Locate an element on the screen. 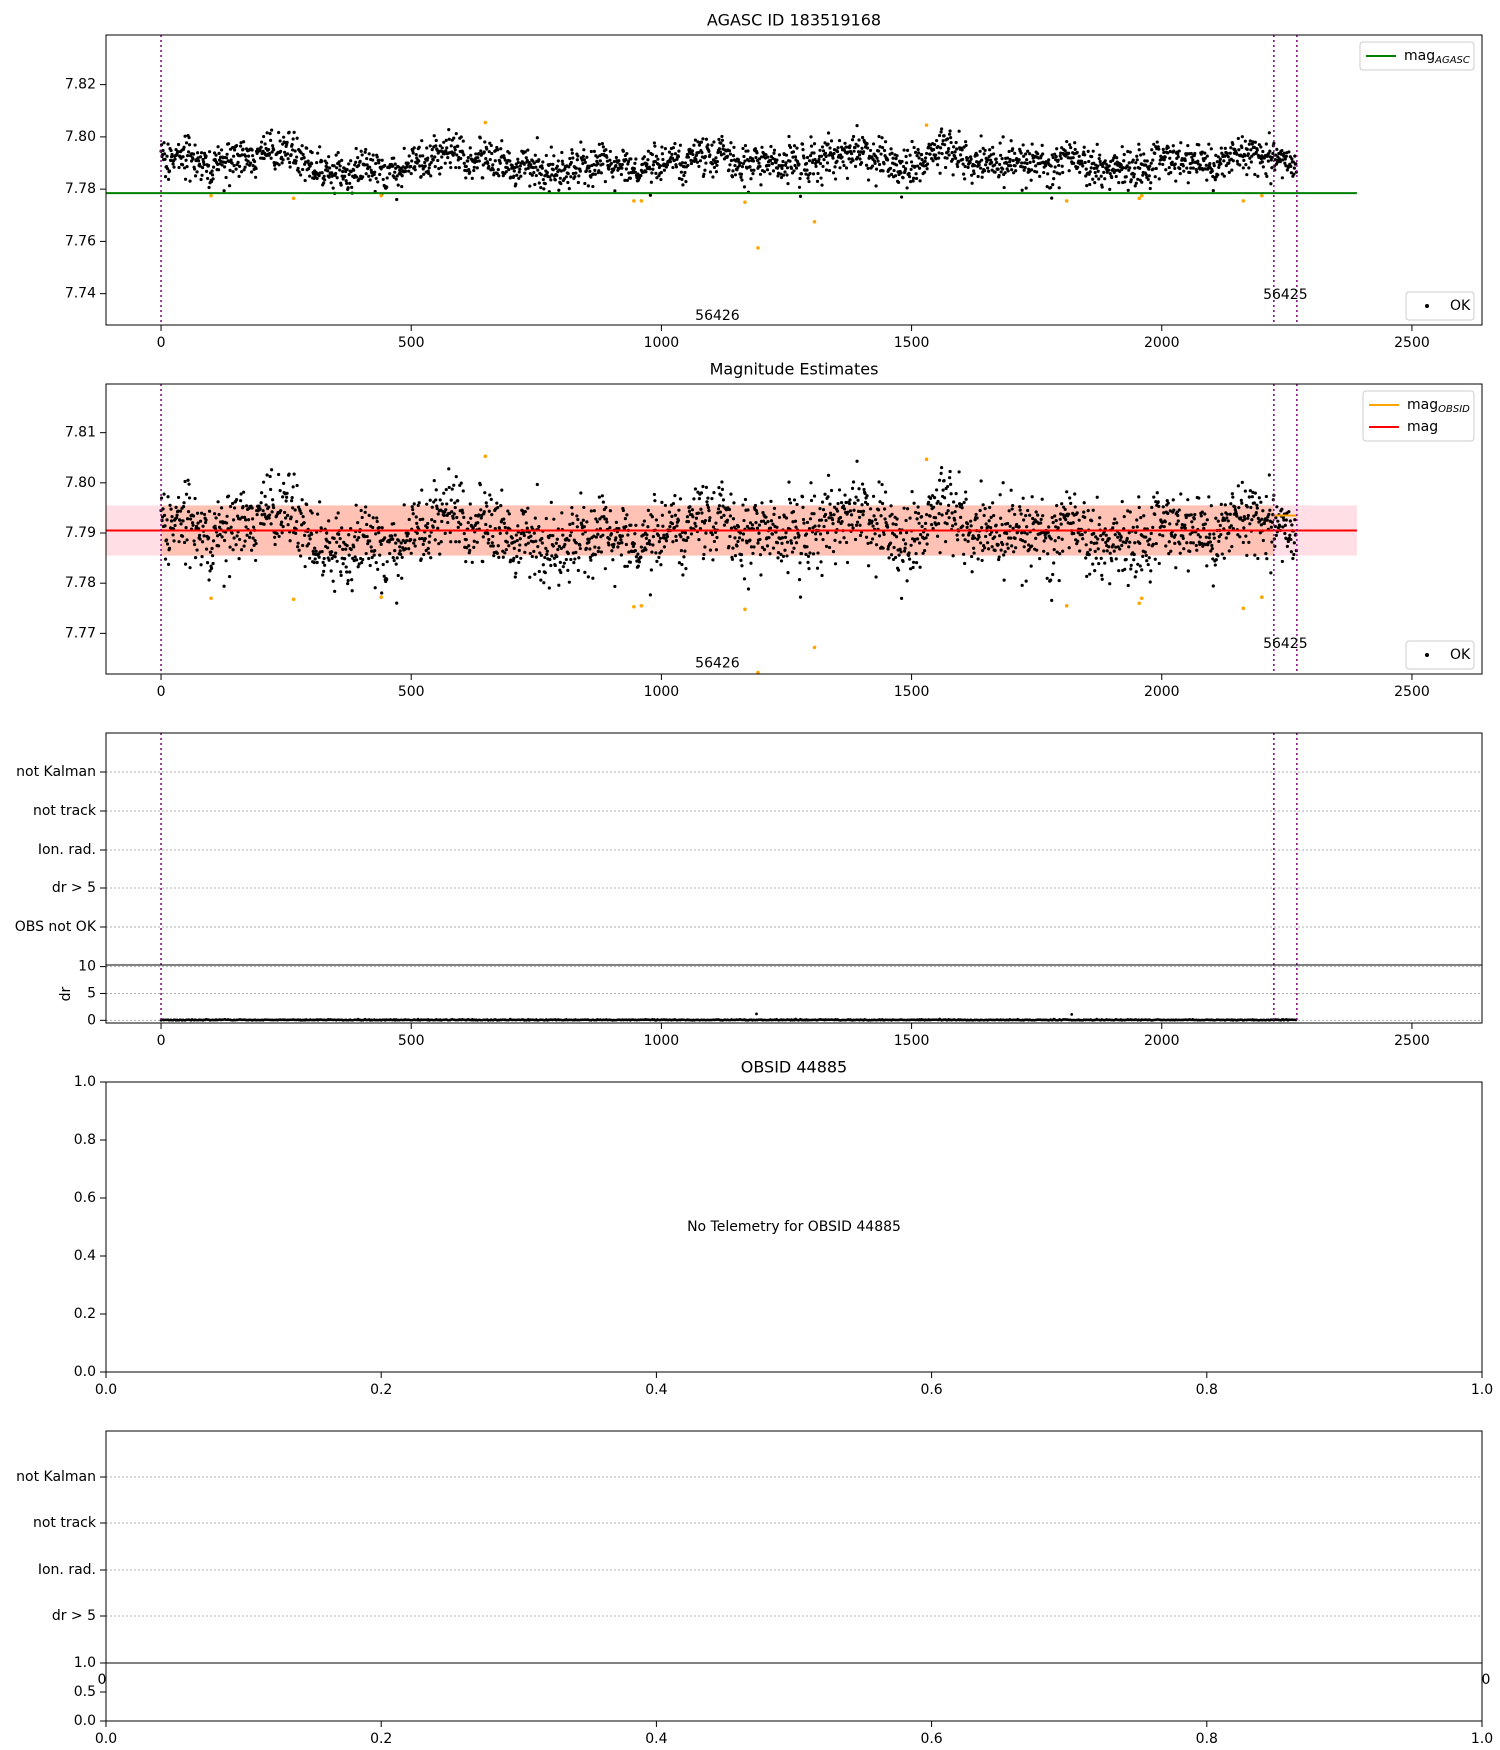 This screenshot has width=1500, height=1750. legend-label: OK is located at coordinates (1460, 306).